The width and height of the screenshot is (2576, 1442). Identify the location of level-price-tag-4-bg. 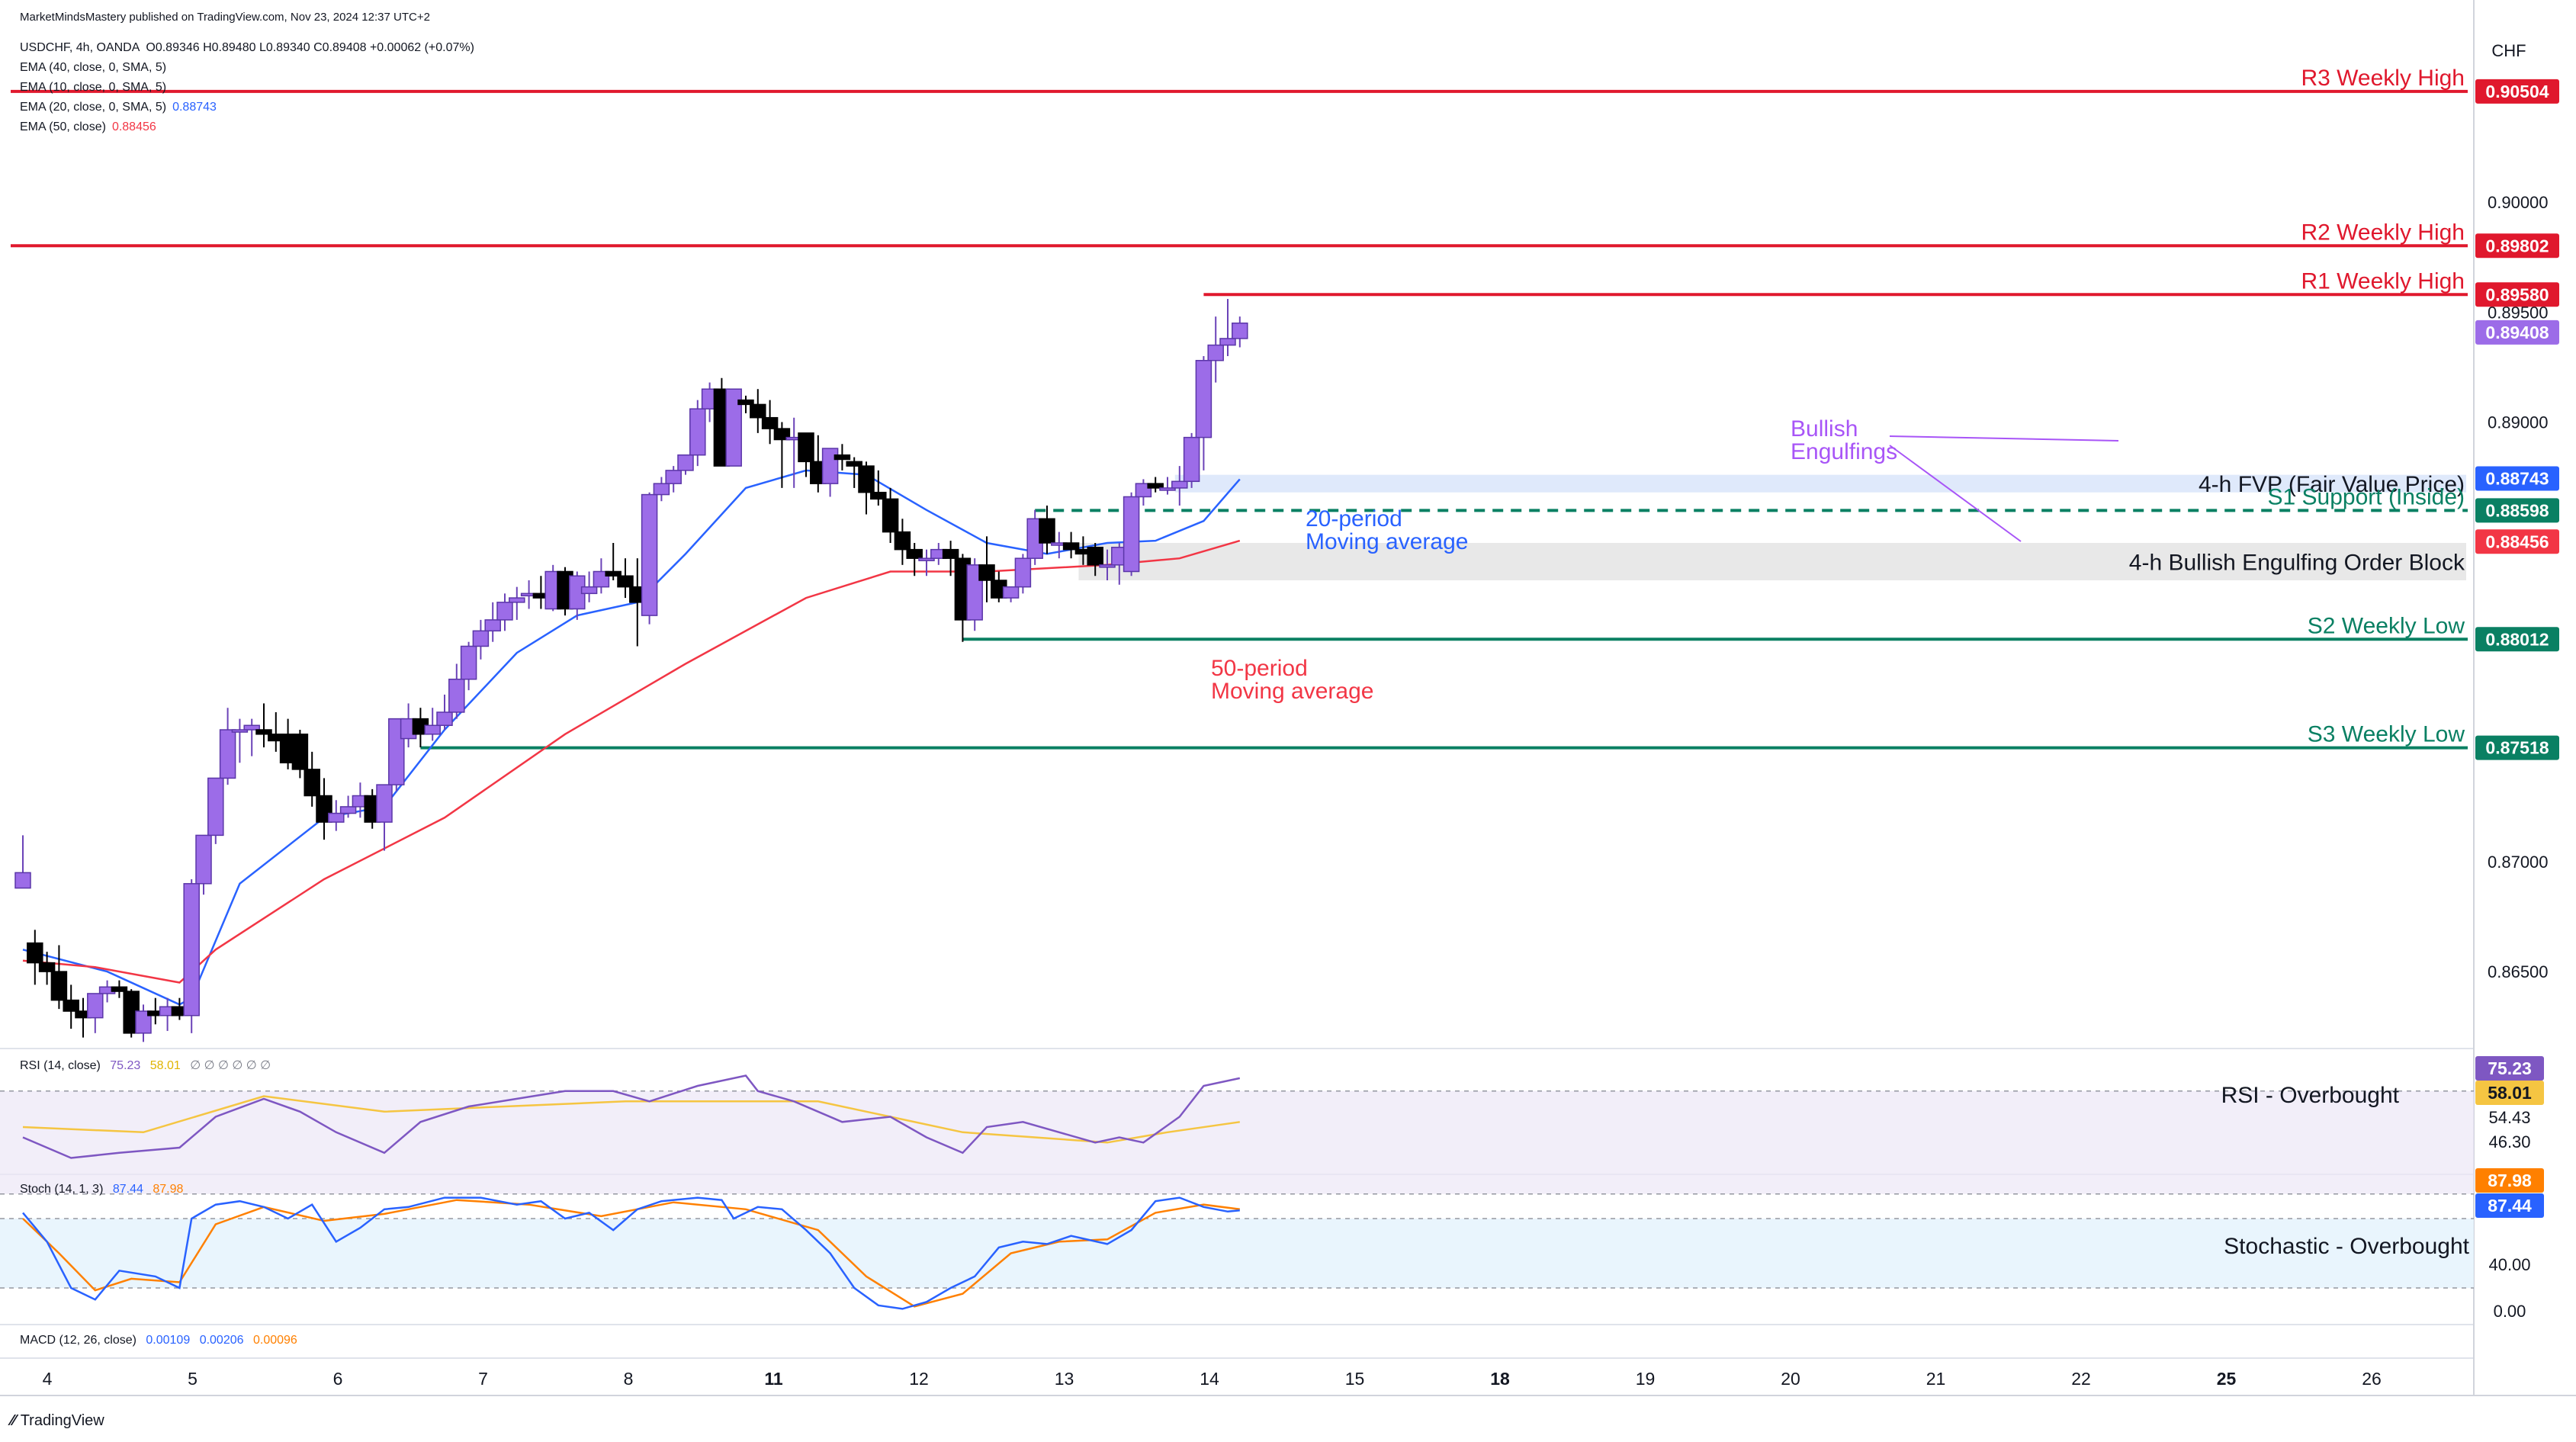
(2517, 639).